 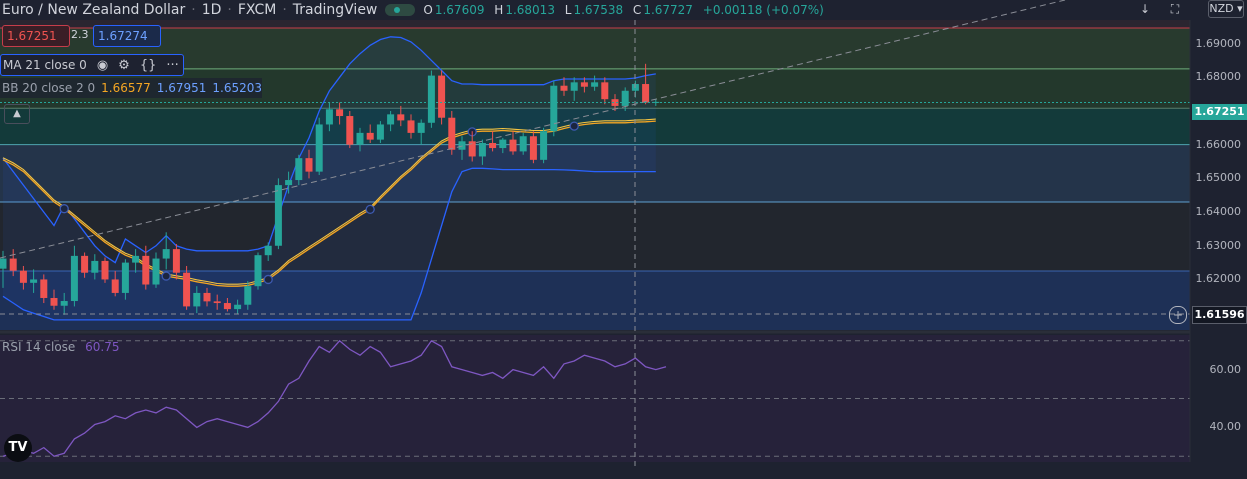 What do you see at coordinates (148, 65) in the screenshot?
I see `source-code-icon: {}` at bounding box center [148, 65].